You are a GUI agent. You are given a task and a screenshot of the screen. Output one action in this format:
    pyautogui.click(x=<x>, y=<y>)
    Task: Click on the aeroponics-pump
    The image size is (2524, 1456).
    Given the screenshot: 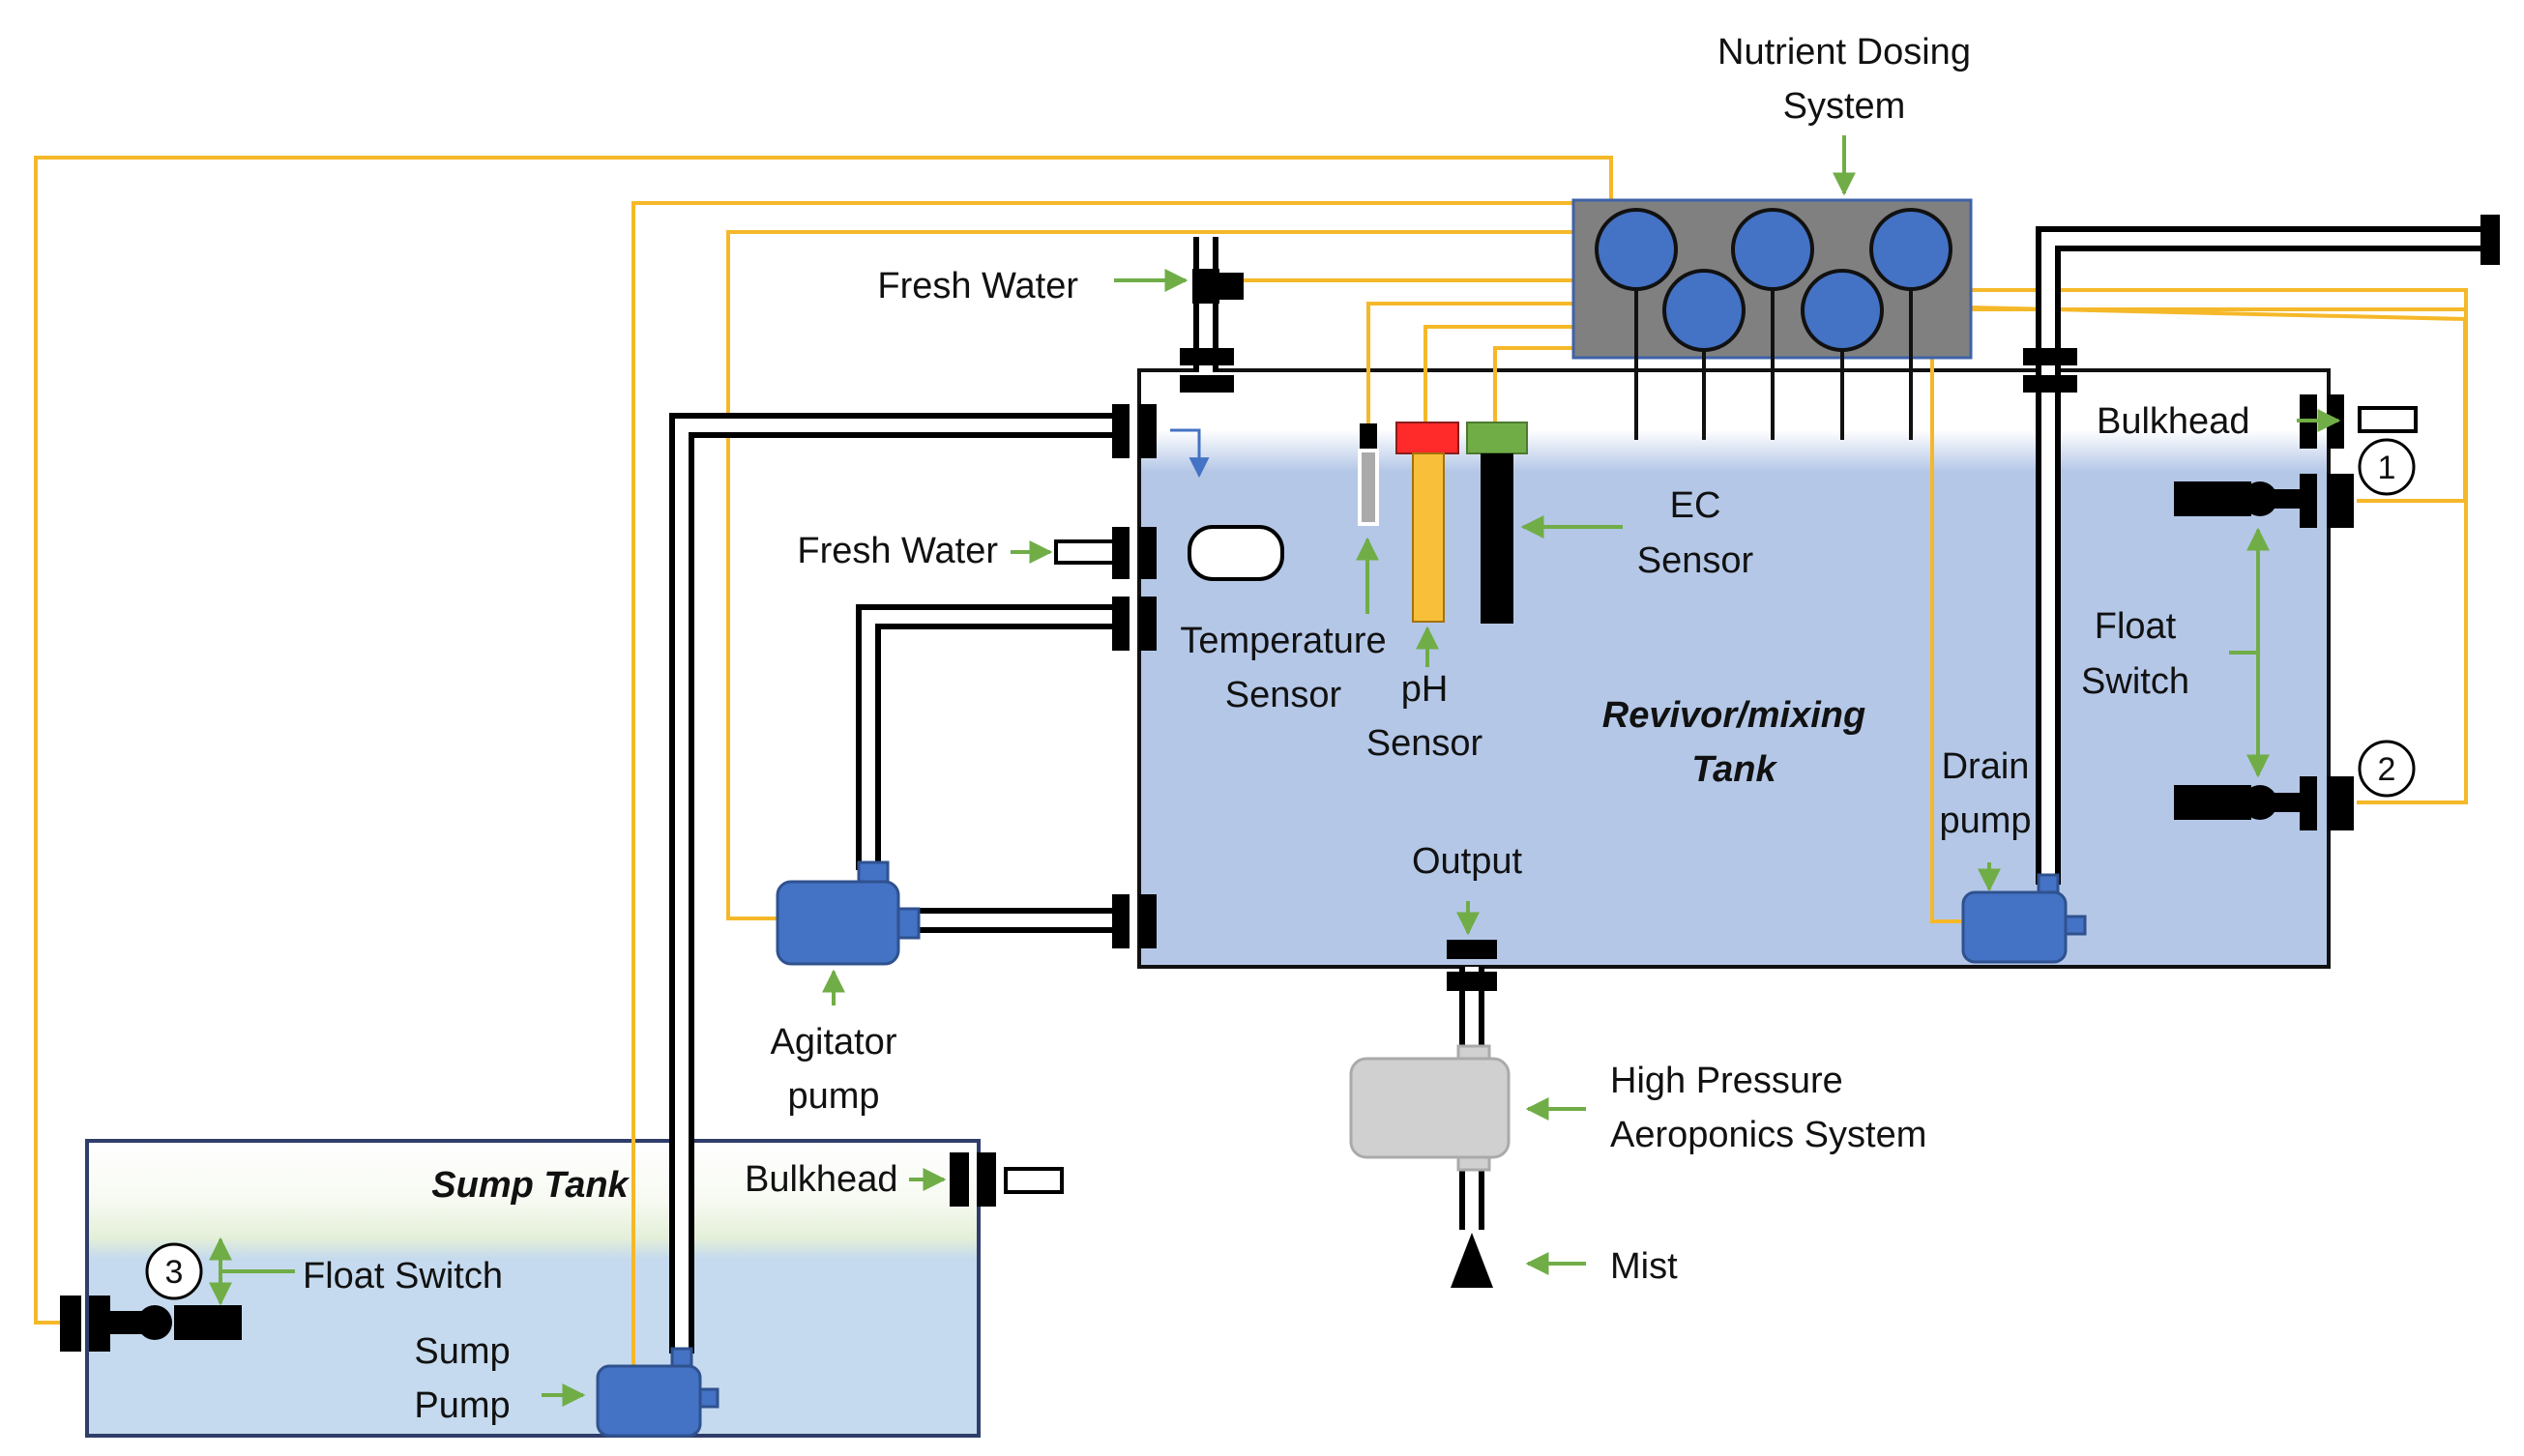 What is the action you would take?
    pyautogui.click(x=1430, y=1108)
    